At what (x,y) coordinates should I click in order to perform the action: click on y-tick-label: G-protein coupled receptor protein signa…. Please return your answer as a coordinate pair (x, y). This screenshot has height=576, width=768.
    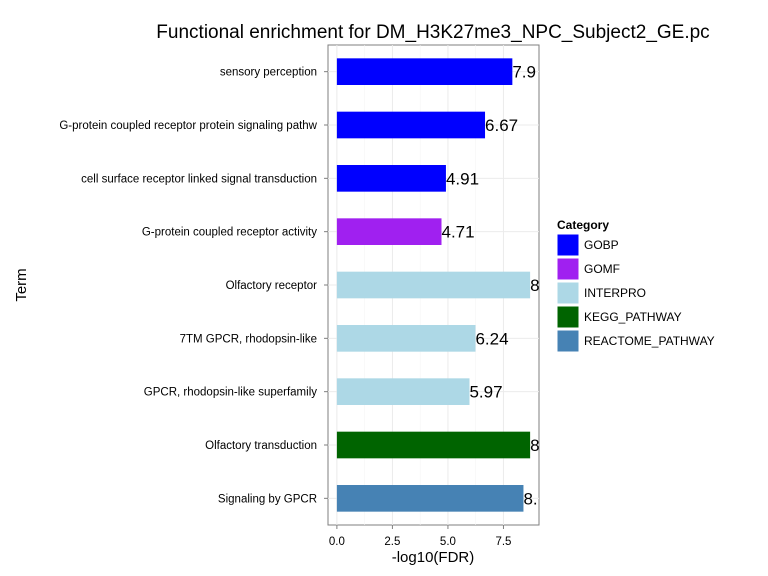
    Looking at the image, I should click on (188, 126).